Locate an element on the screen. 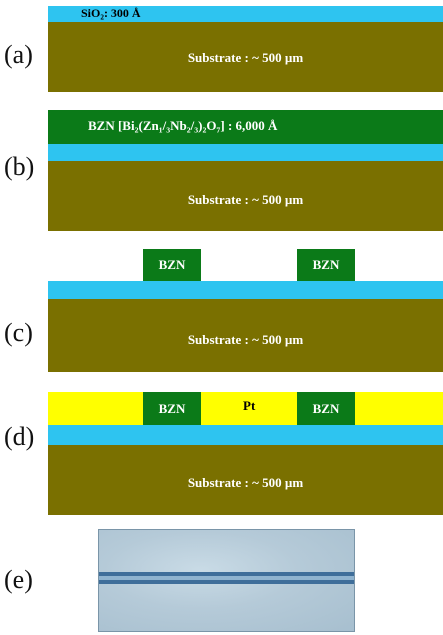 Image resolution: width=443 pixels, height=635 pixels. sio2-label: SiO₂: 300 Å is located at coordinates (111, 13).